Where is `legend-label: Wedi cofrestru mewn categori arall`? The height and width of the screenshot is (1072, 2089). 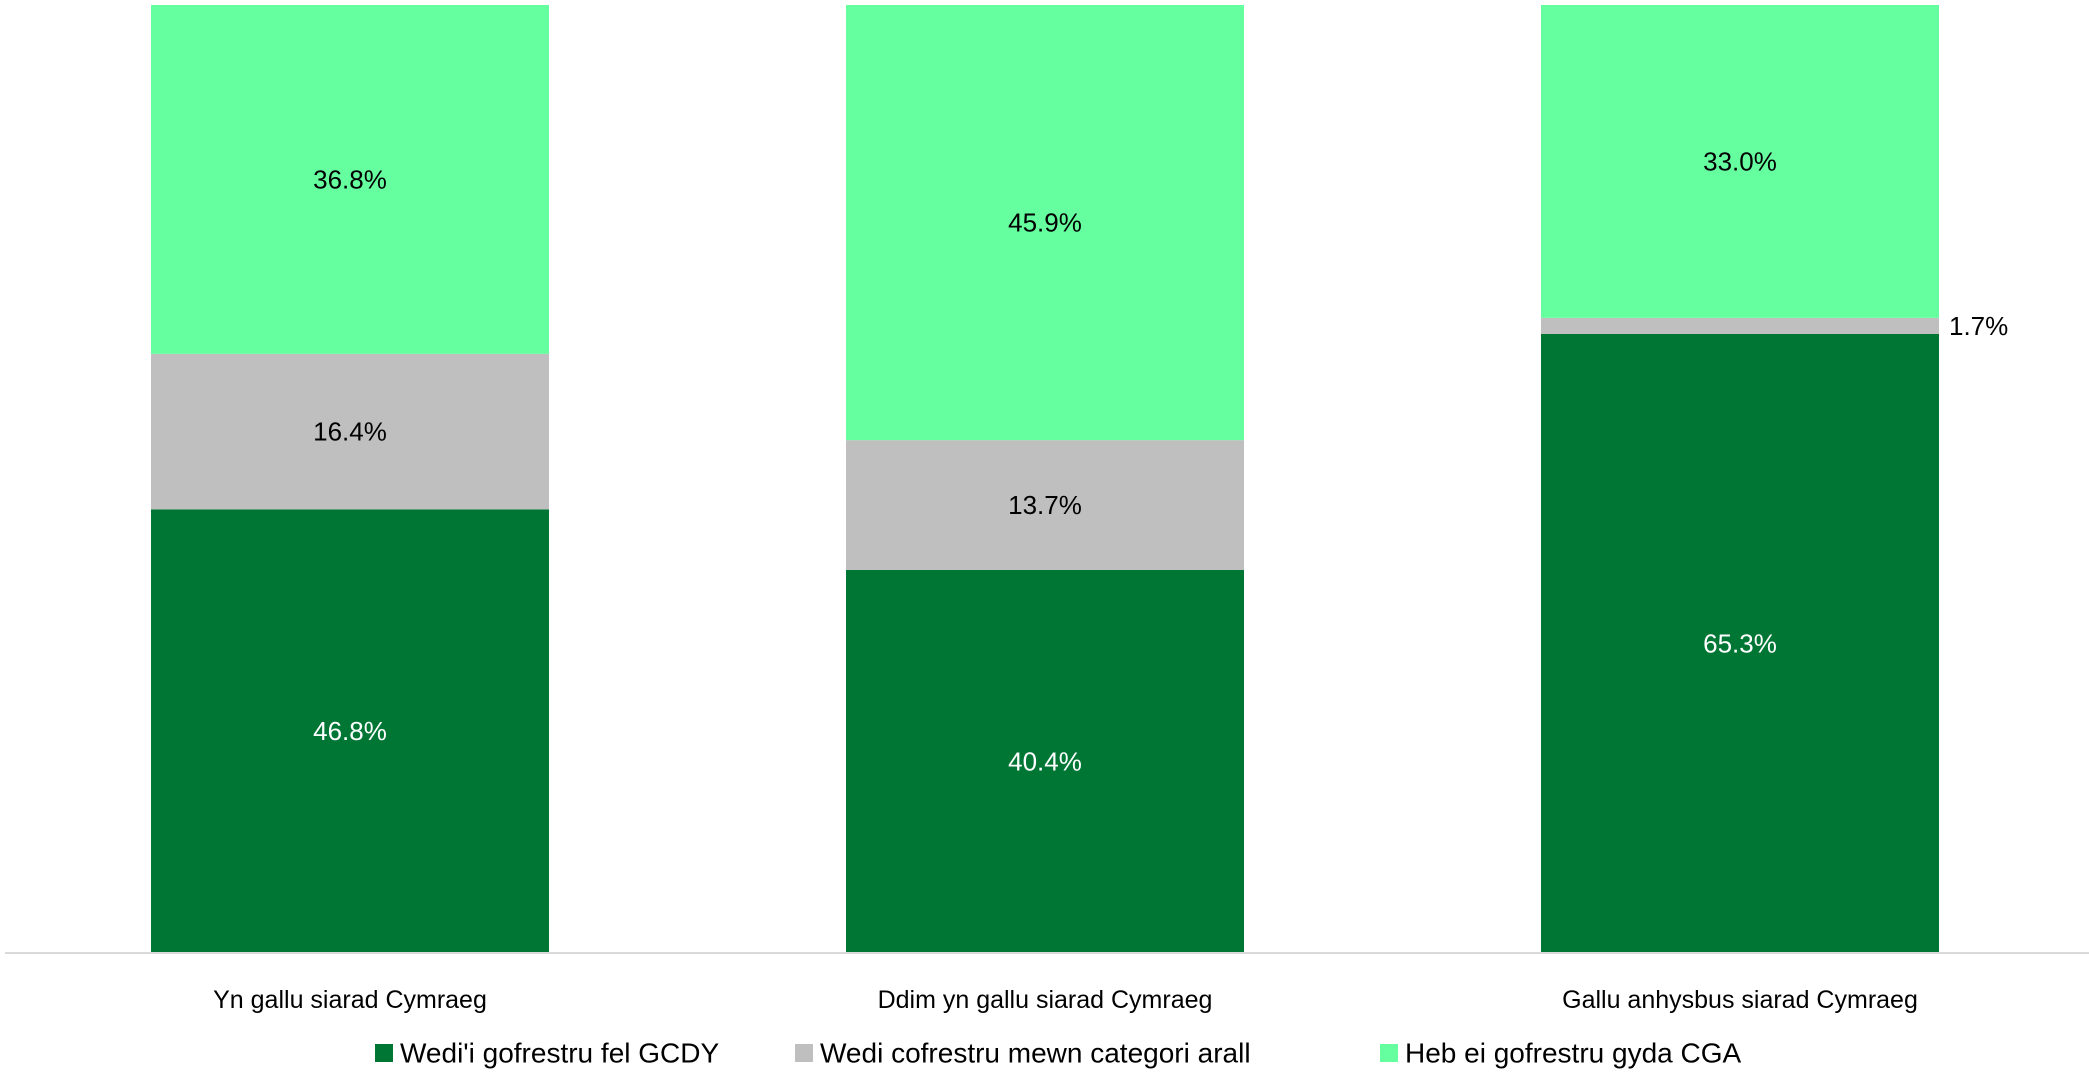 legend-label: Wedi cofrestru mewn categori arall is located at coordinates (1035, 1053).